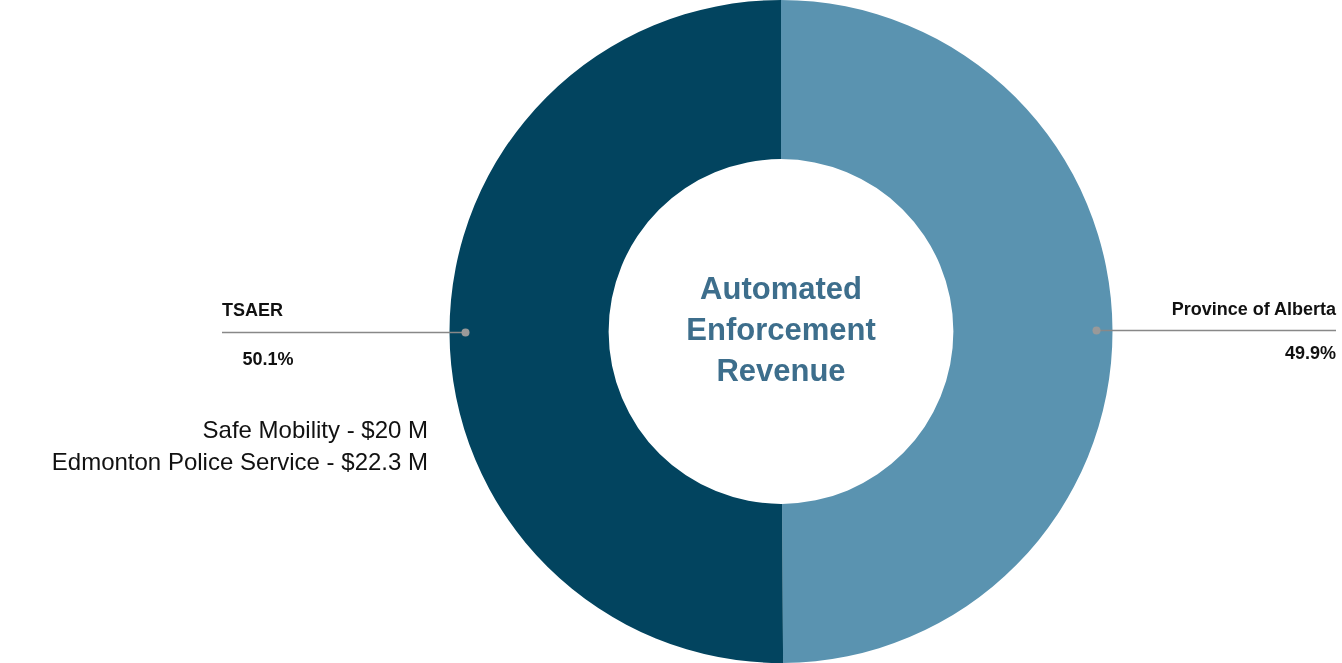  Describe the element at coordinates (253, 310) in the screenshot. I see `slice-label: TSAER` at that location.